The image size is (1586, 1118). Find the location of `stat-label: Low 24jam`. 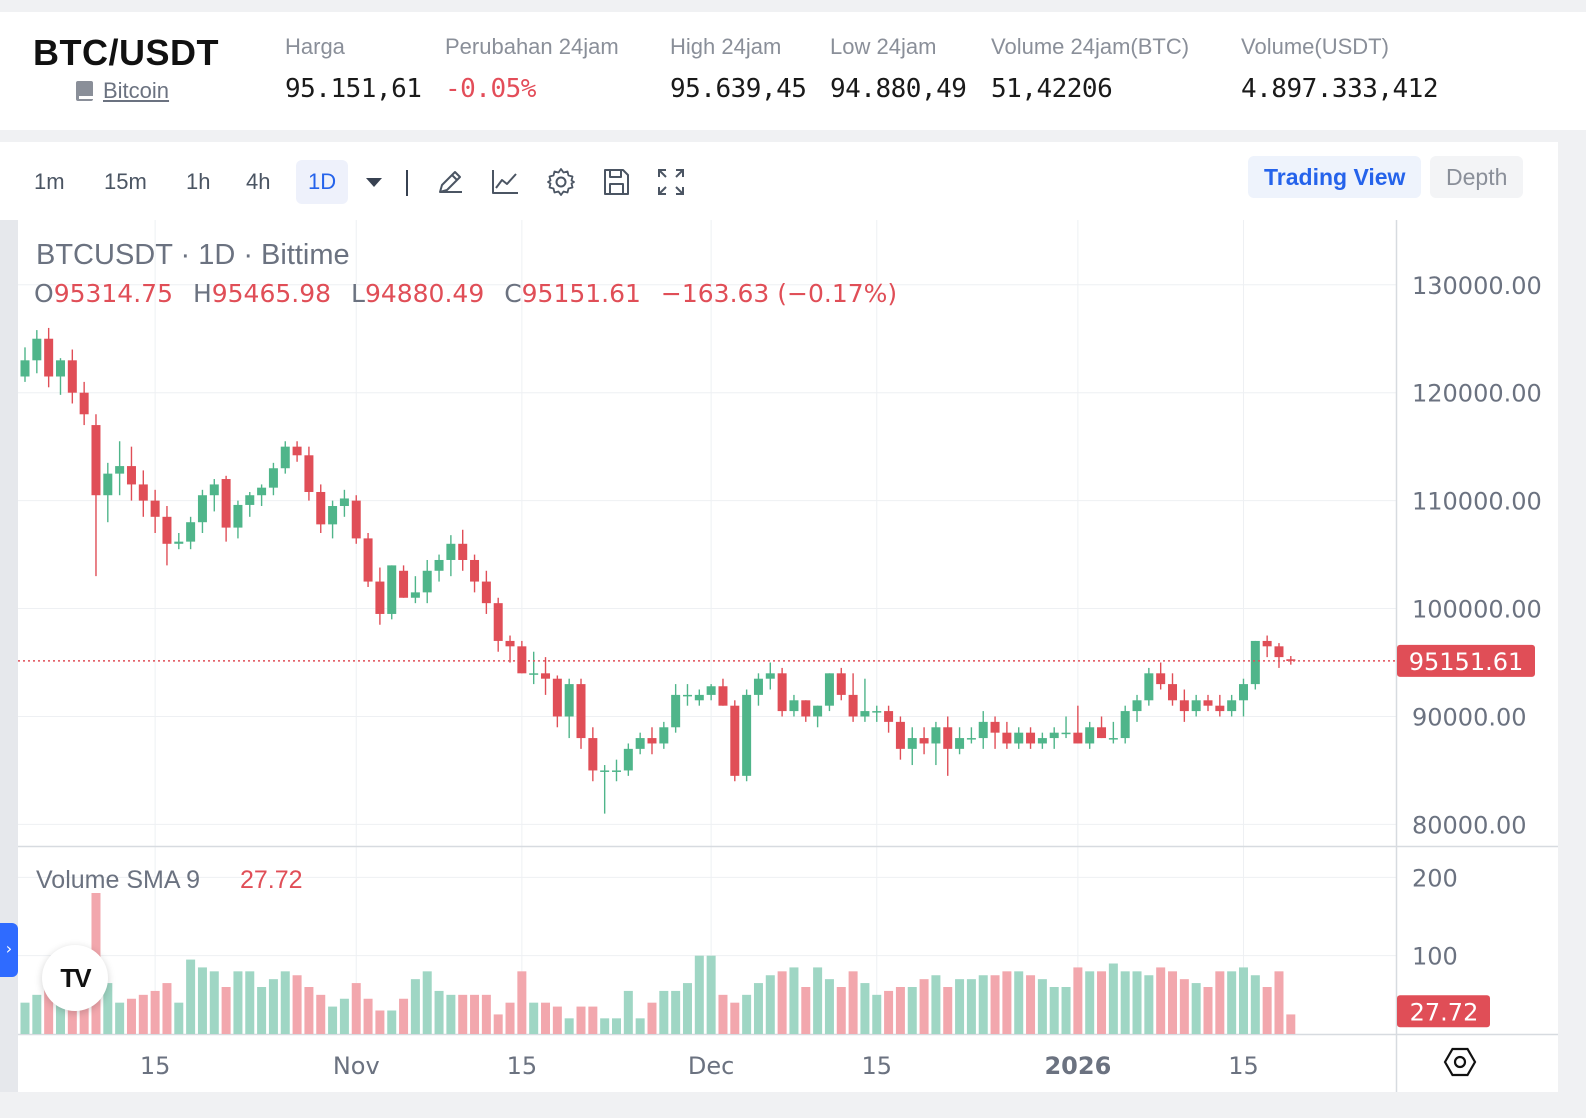

stat-label: Low 24jam is located at coordinates (883, 46).